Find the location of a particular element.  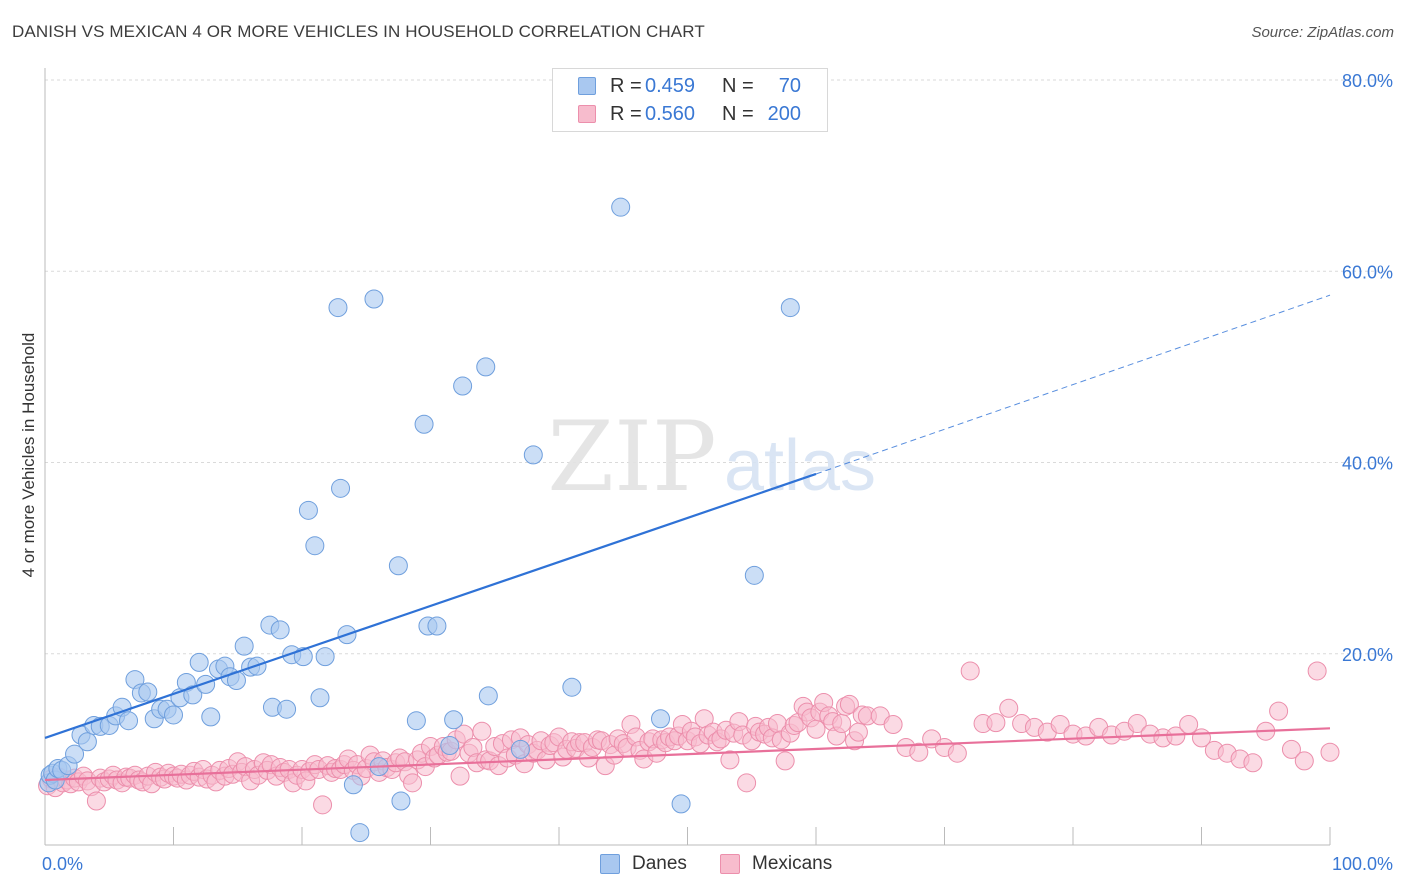

legend-mexicans-swatch is located at coordinates (730, 864).